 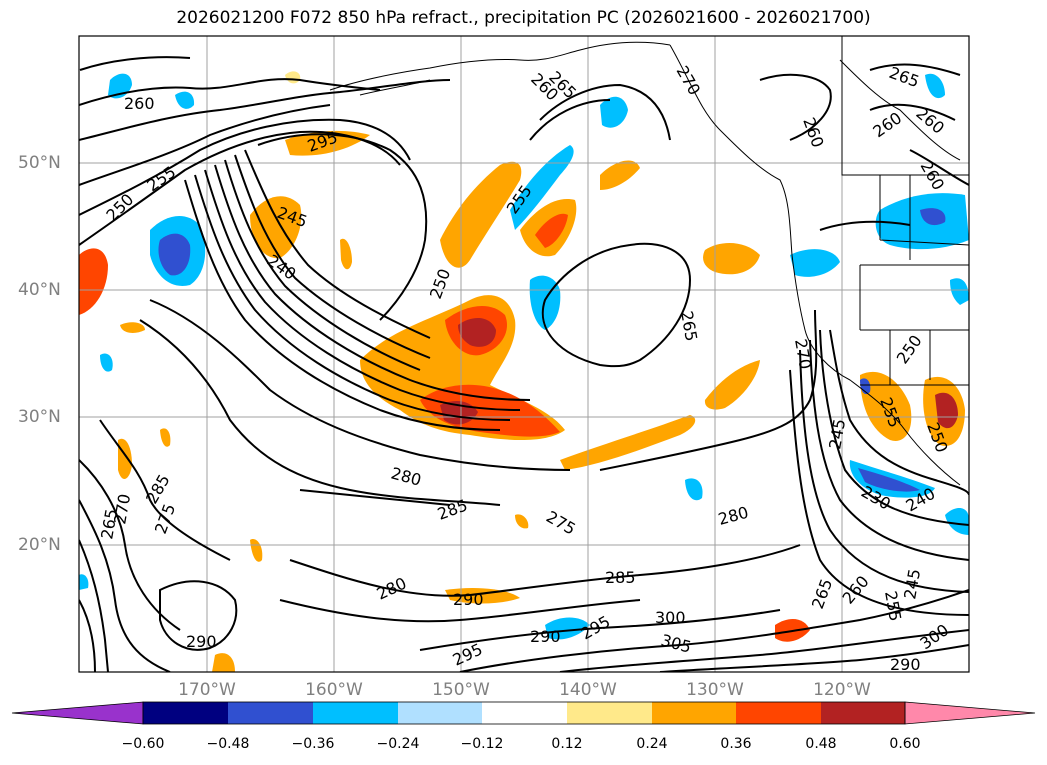 I want to click on colorbar-tick: 0.24, so click(x=652, y=744).